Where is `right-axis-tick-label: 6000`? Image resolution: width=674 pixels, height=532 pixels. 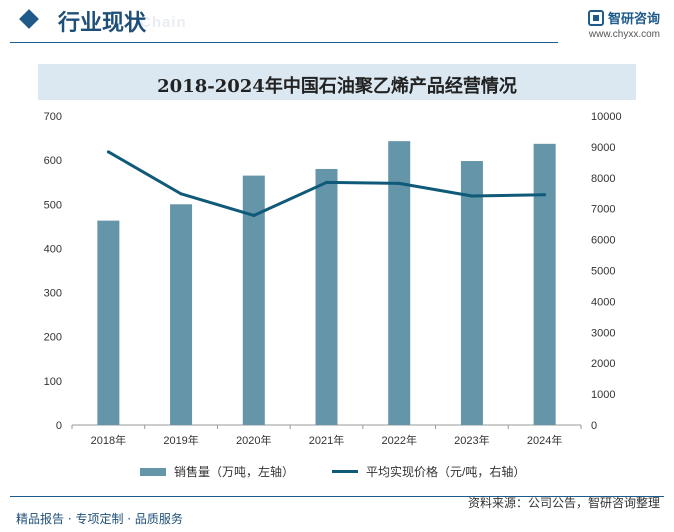 right-axis-tick-label: 6000 is located at coordinates (603, 241).